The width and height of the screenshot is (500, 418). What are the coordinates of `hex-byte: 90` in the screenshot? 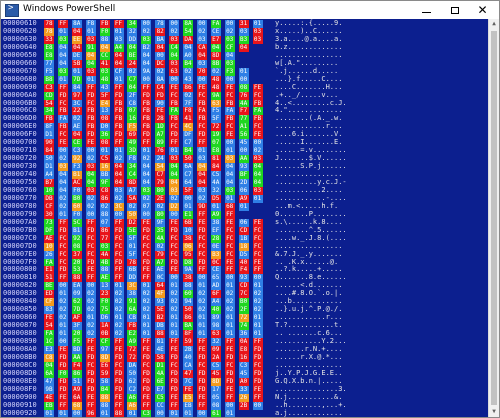 It's located at (49, 143).